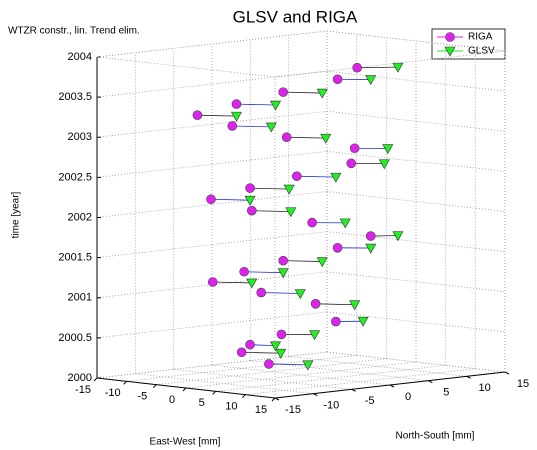 Image resolution: width=537 pixels, height=450 pixels. I want to click on x-tick-label: 10, so click(231, 407).